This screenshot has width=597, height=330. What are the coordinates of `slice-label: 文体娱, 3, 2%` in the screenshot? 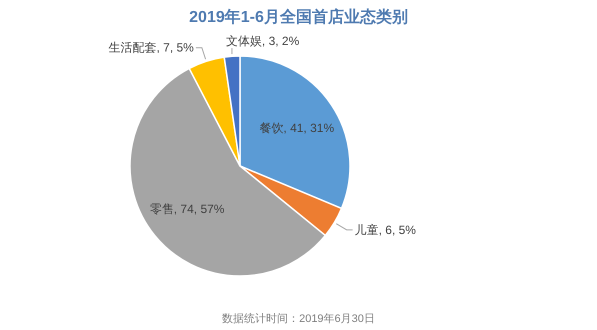 It's located at (263, 41).